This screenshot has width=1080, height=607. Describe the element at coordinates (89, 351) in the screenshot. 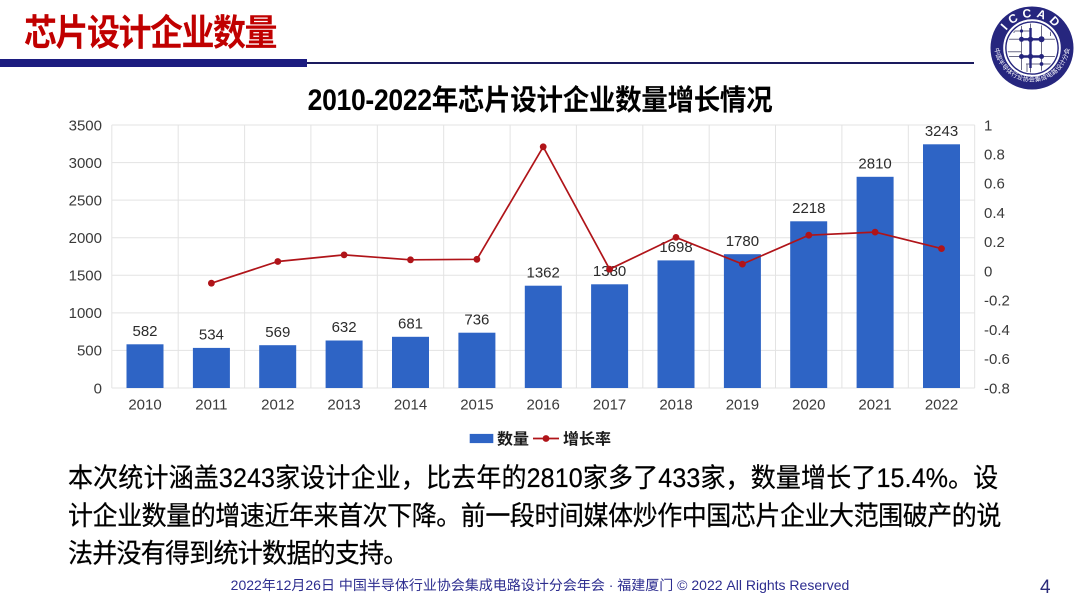

I see `svg-text: 500` at that location.